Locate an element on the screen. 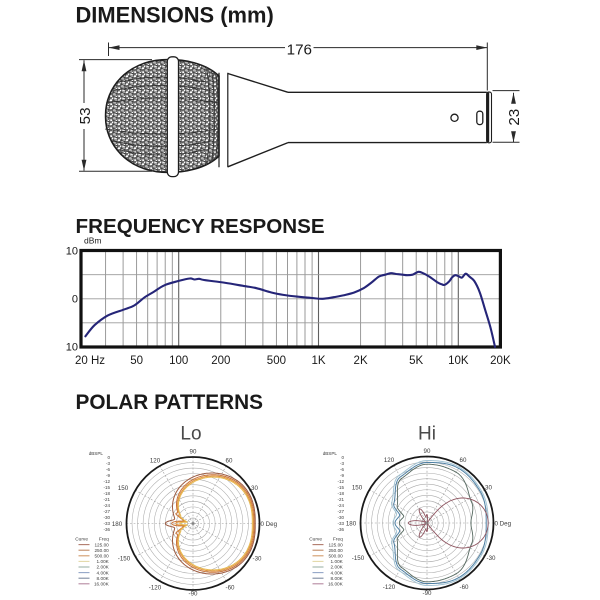 The image size is (600, 600). svg-text: 200 is located at coordinates (220, 361).